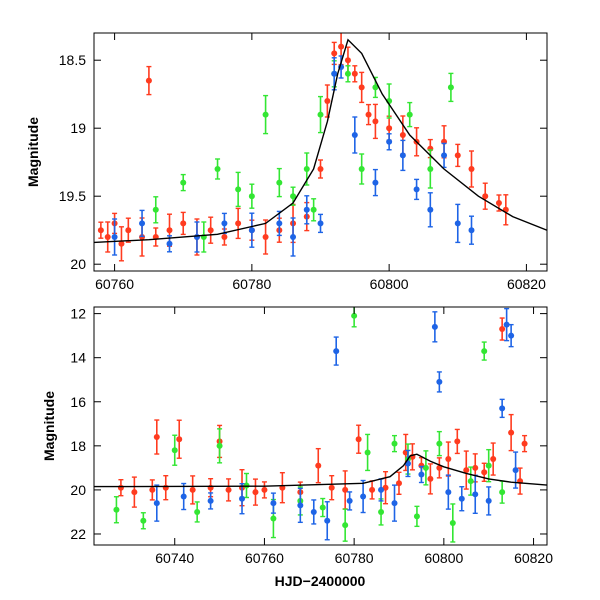 This screenshot has height=600, width=600. What do you see at coordinates (320, 581) in the screenshot?
I see `bottom-x-axis-title: HJD−2400000` at bounding box center [320, 581].